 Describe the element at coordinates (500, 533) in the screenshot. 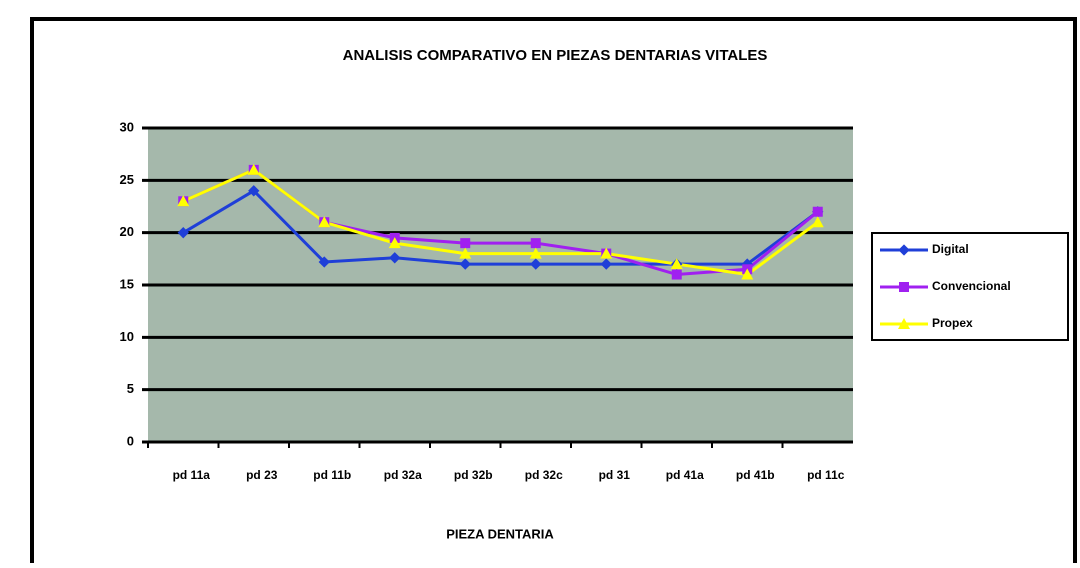

I see `x-axis-title: PIEZA DENTARIA` at that location.